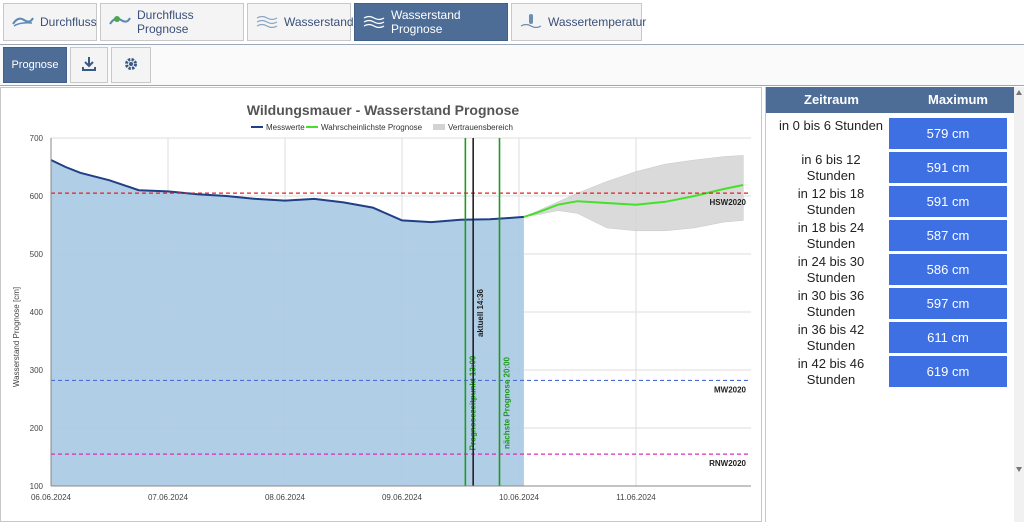  What do you see at coordinates (958, 99) in the screenshot?
I see `header-maximum: Maximum` at bounding box center [958, 99].